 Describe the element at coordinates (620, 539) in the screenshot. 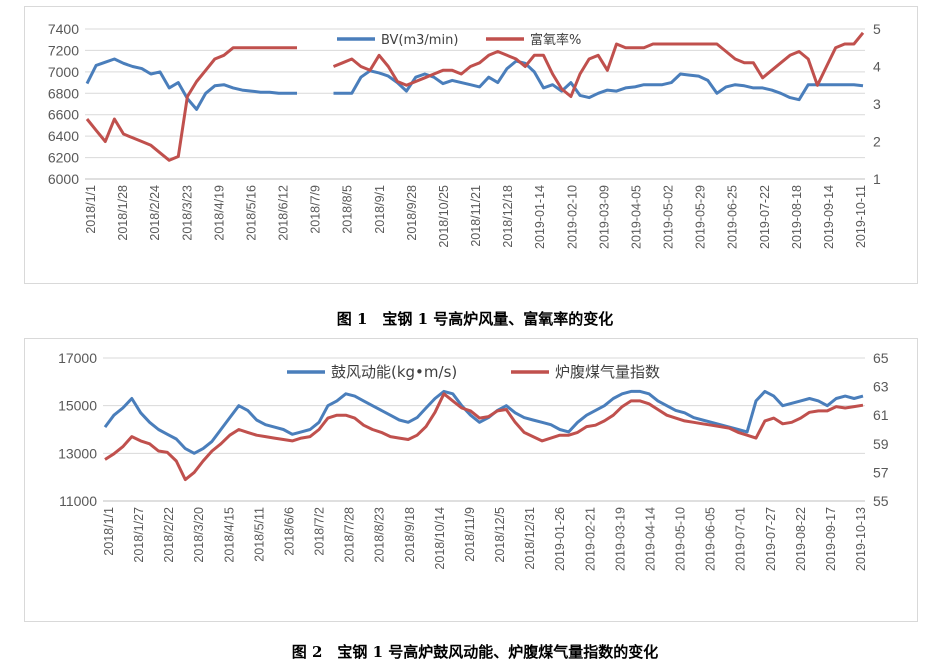

I see `x-tick-label: 2019-03-19` at that location.